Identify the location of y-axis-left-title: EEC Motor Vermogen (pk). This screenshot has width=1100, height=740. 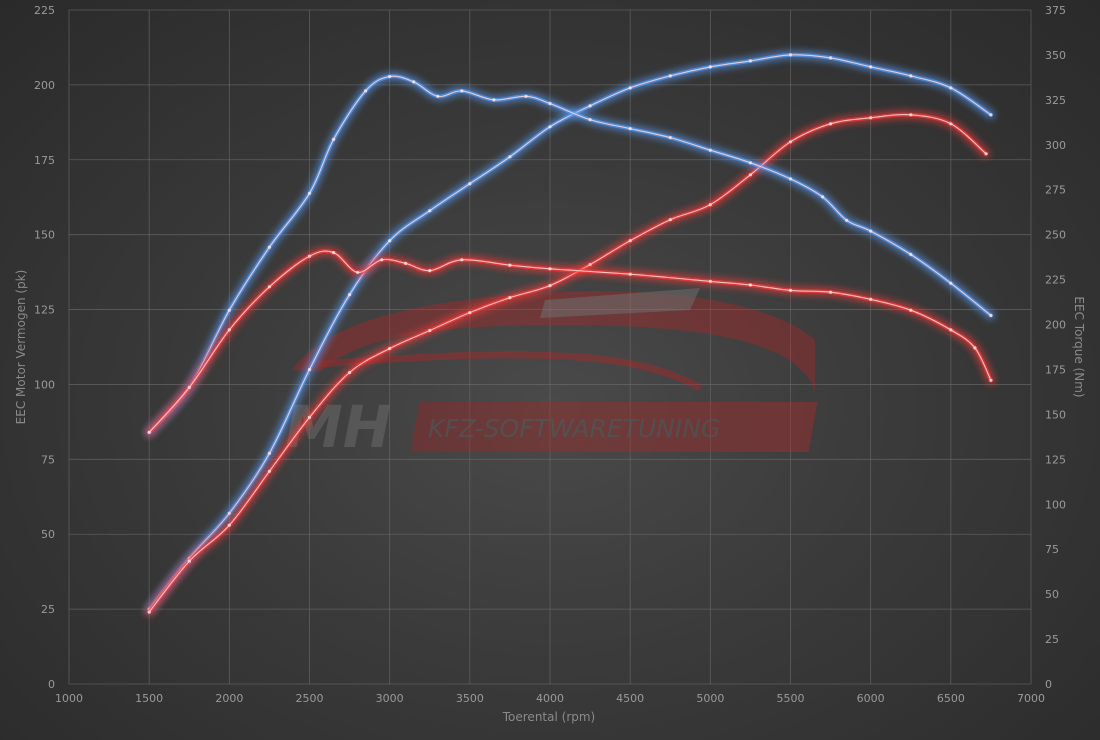
(21, 347).